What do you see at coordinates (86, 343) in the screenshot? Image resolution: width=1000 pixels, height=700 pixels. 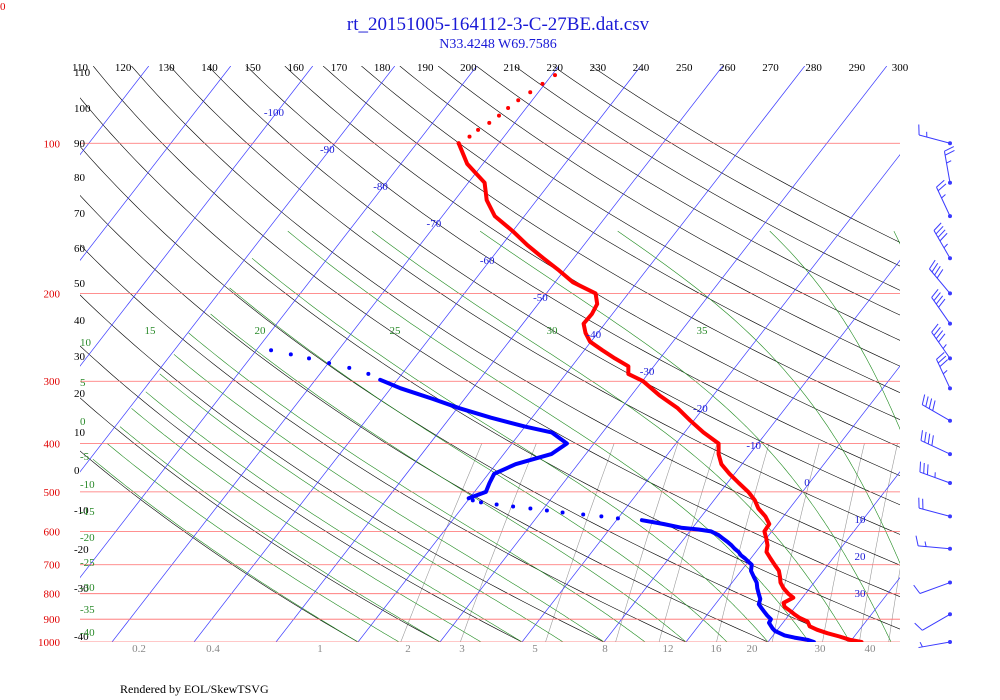 I see `moist-adiabat-label: 10` at bounding box center [86, 343].